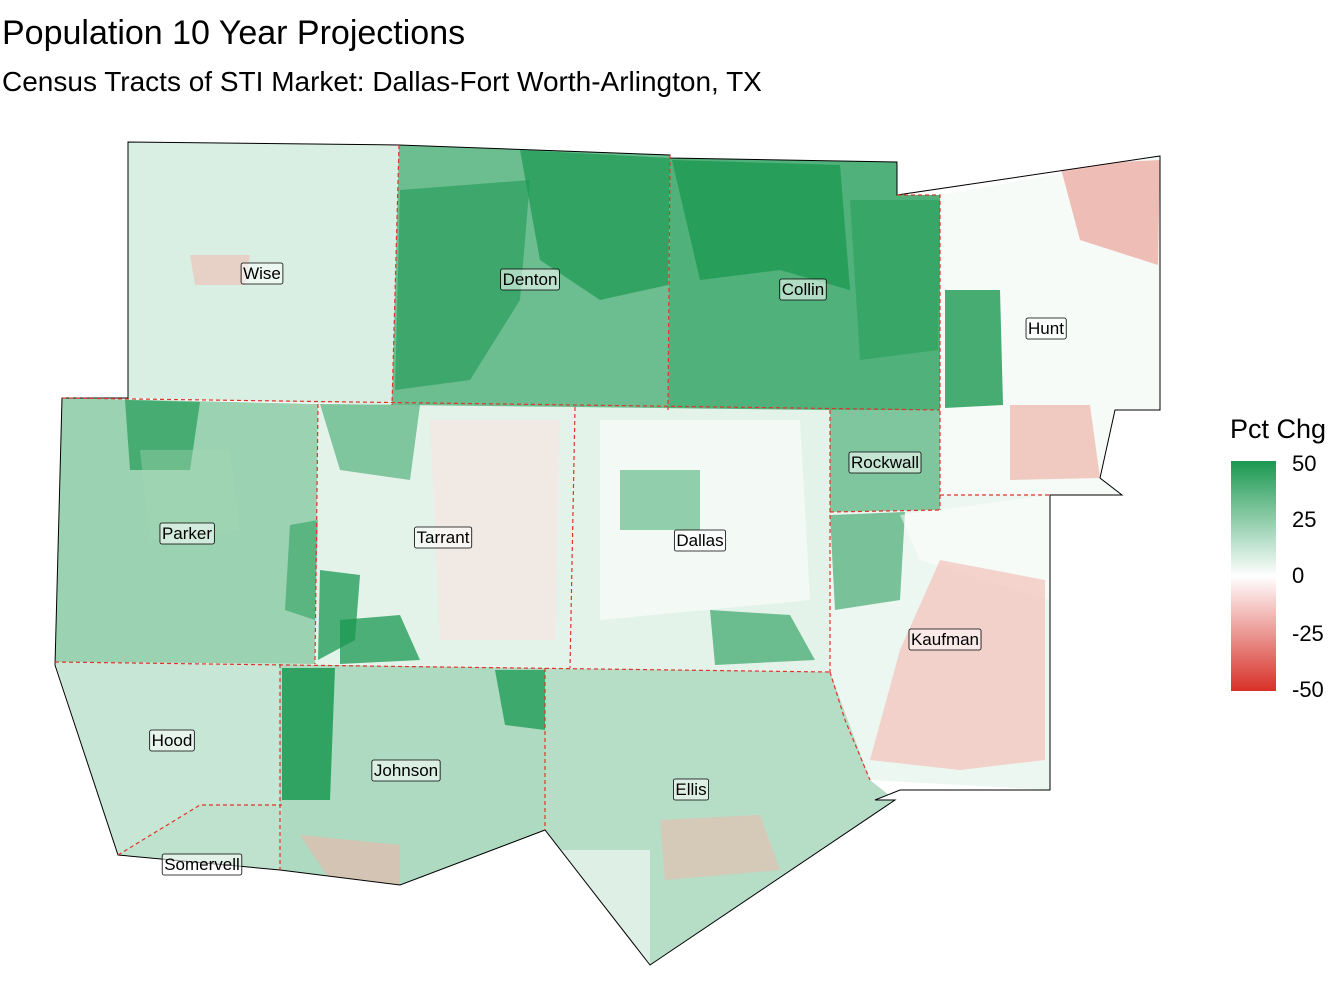 This screenshot has height=1008, width=1344. I want to click on legend-label: 50, so click(1304, 463).